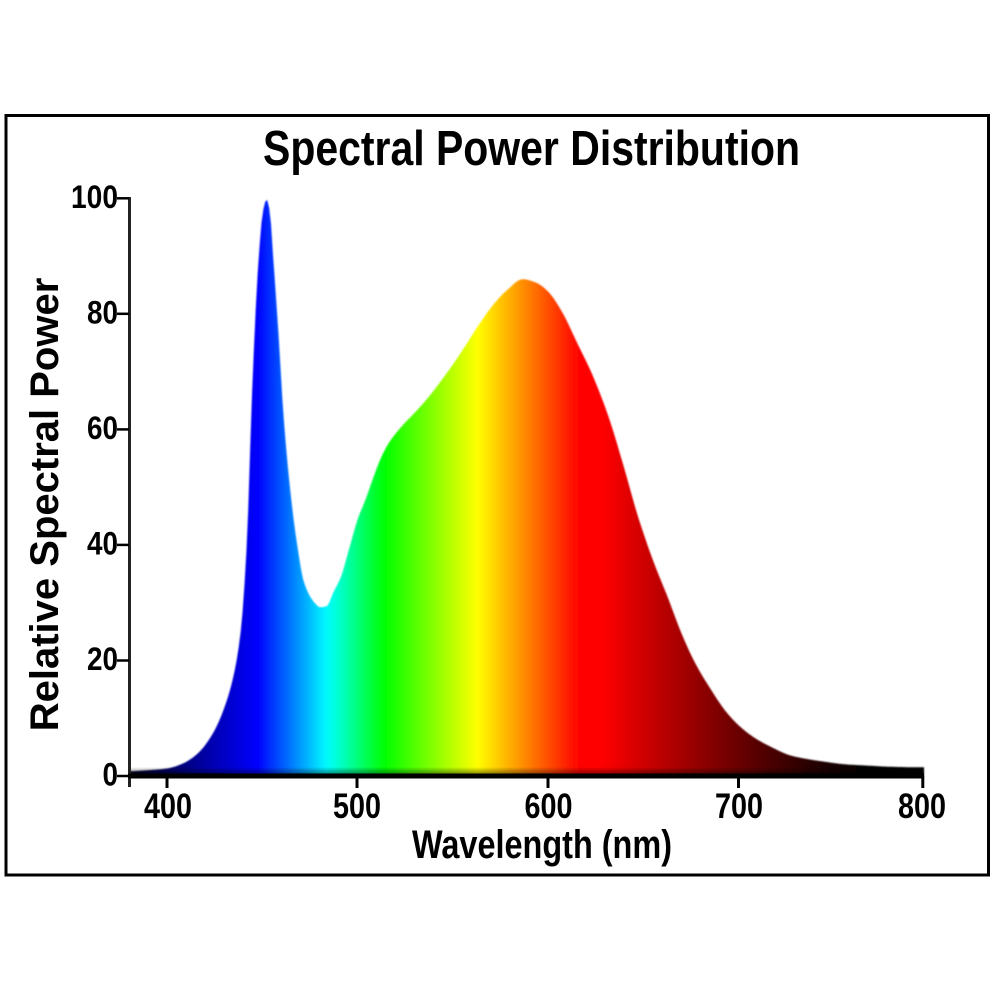  What do you see at coordinates (549, 806) in the screenshot?
I see `svg-text: 600` at bounding box center [549, 806].